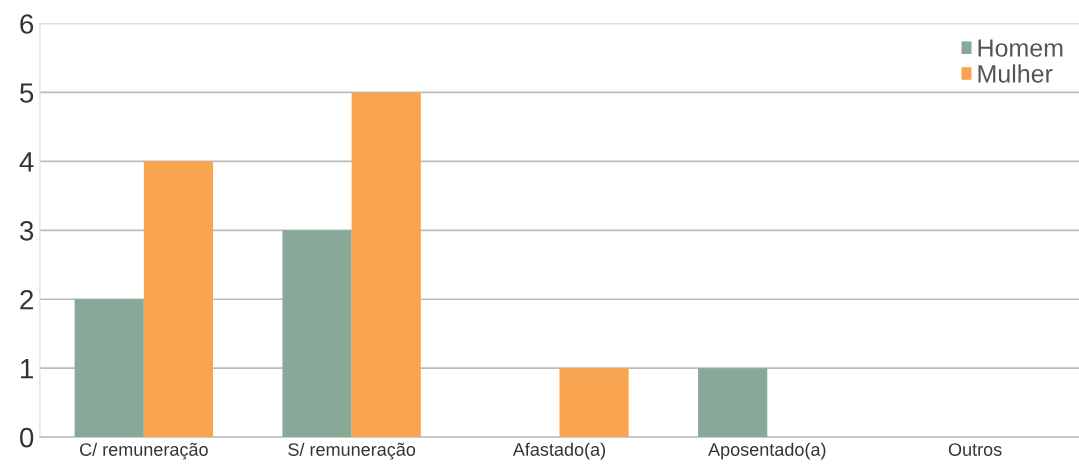  What do you see at coordinates (26, 162) in the screenshot?
I see `y-tick-label: 4` at bounding box center [26, 162].